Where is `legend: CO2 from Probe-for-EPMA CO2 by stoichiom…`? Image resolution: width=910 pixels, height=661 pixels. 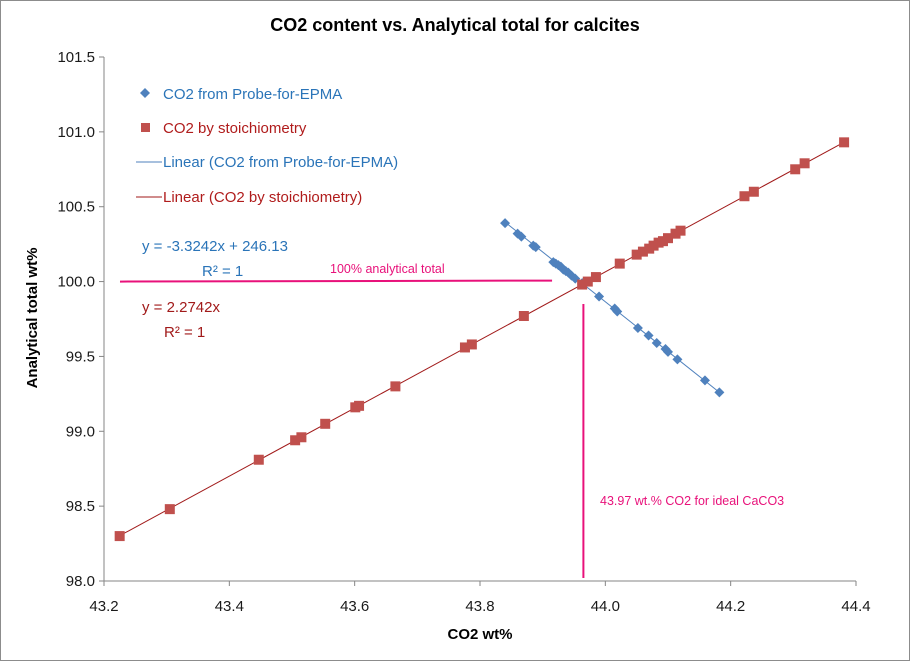 legend: CO2 from Probe-for-EPMA CO2 by stoichiom… is located at coordinates (267, 146).